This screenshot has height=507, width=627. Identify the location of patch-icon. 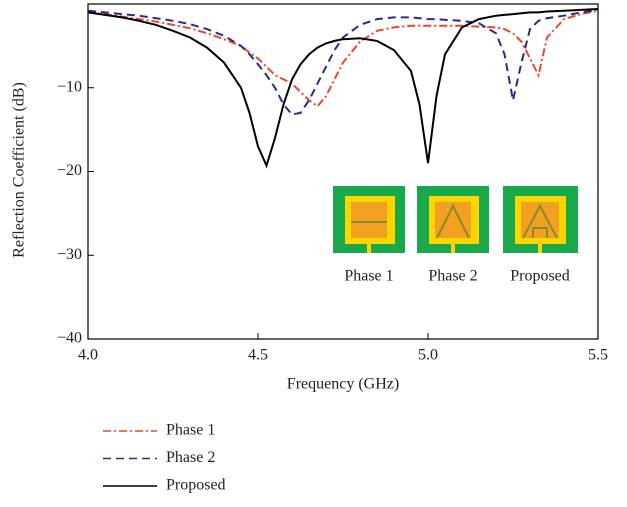
(369, 220).